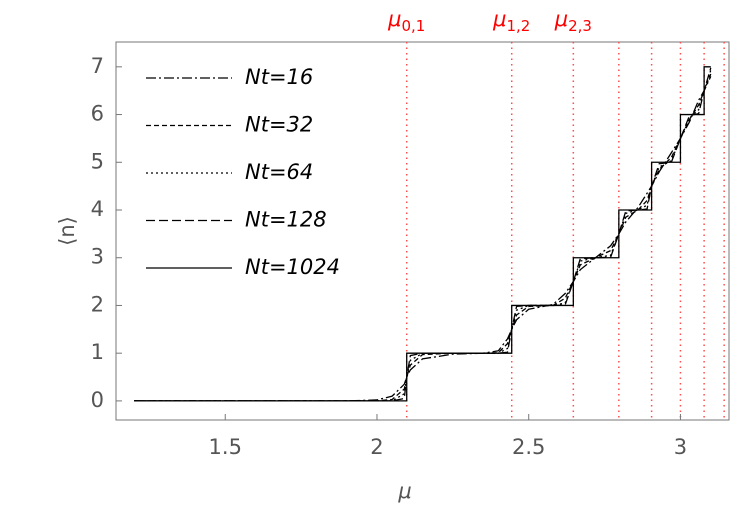  What do you see at coordinates (286, 220) in the screenshot?
I see `legend-label: Nt=128` at bounding box center [286, 220].